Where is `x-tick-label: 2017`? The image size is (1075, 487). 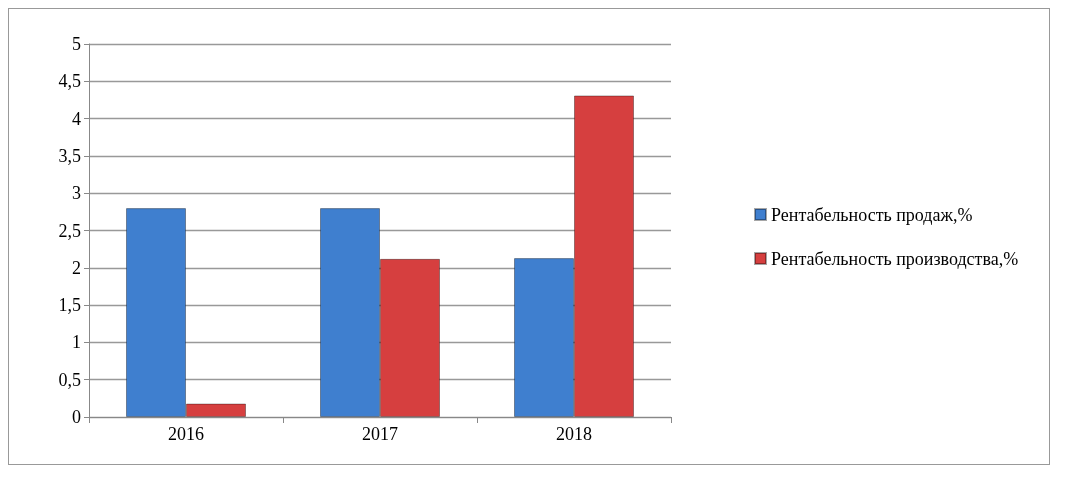 x-tick-label: 2017 is located at coordinates (380, 434).